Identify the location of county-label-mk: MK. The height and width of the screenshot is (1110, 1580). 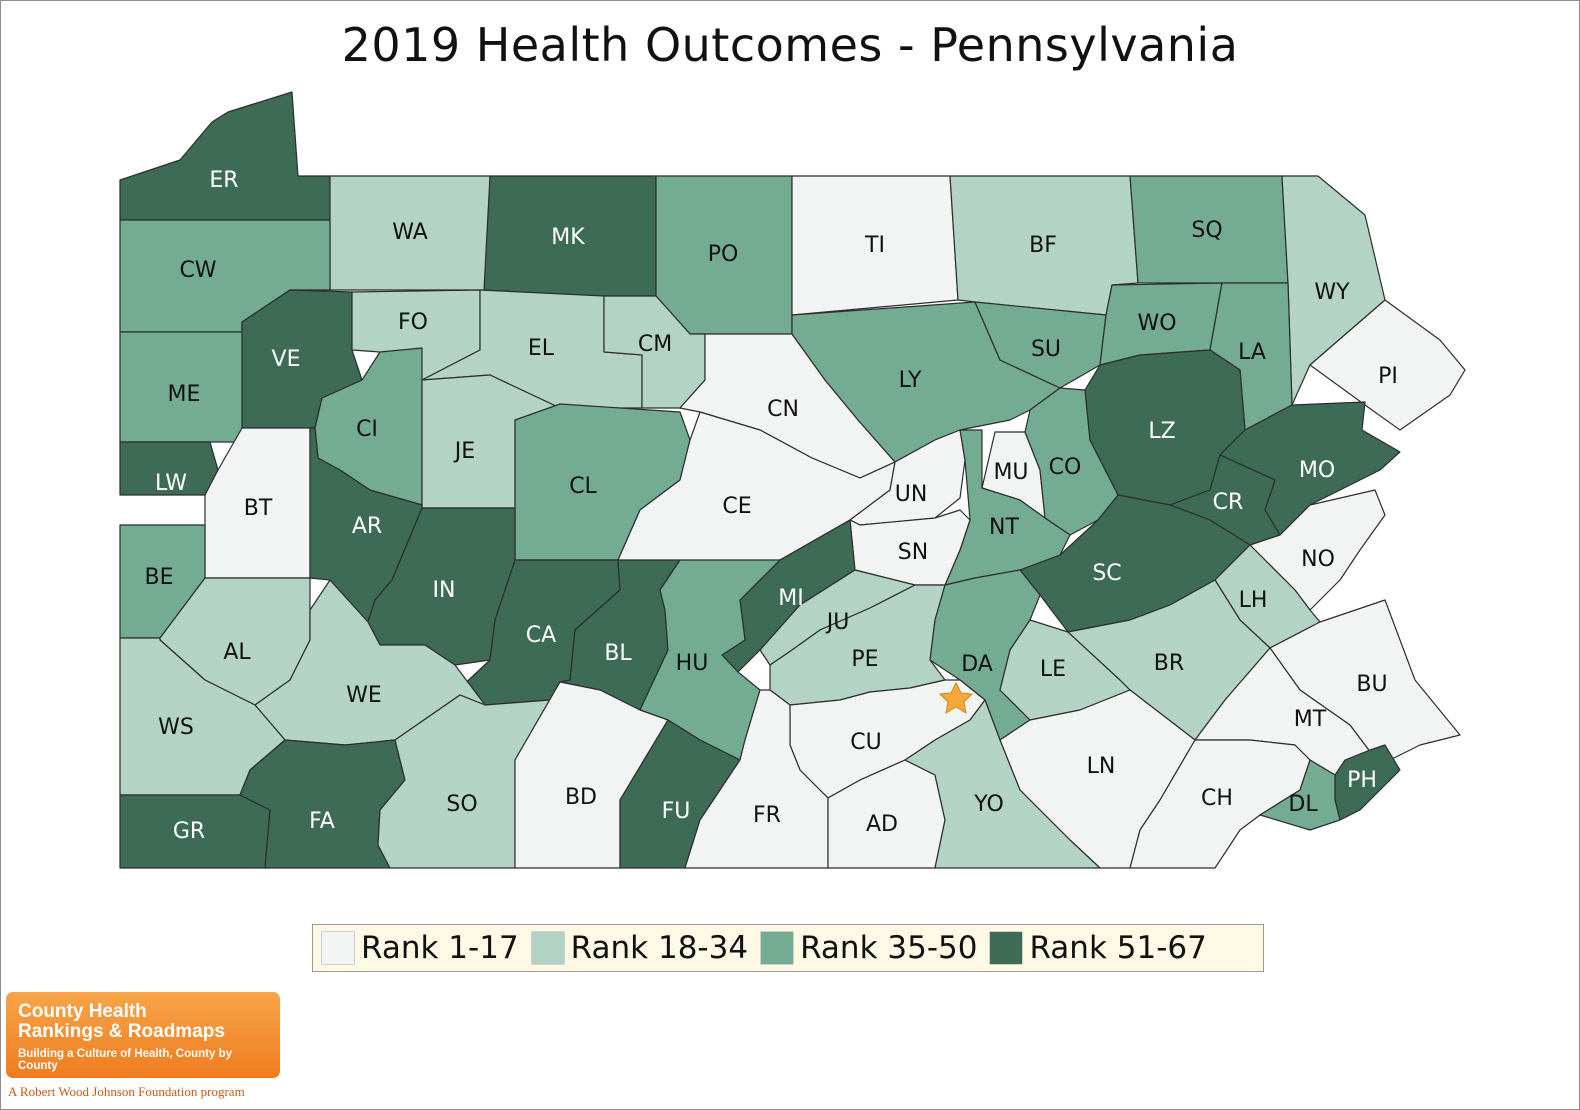
(568, 237).